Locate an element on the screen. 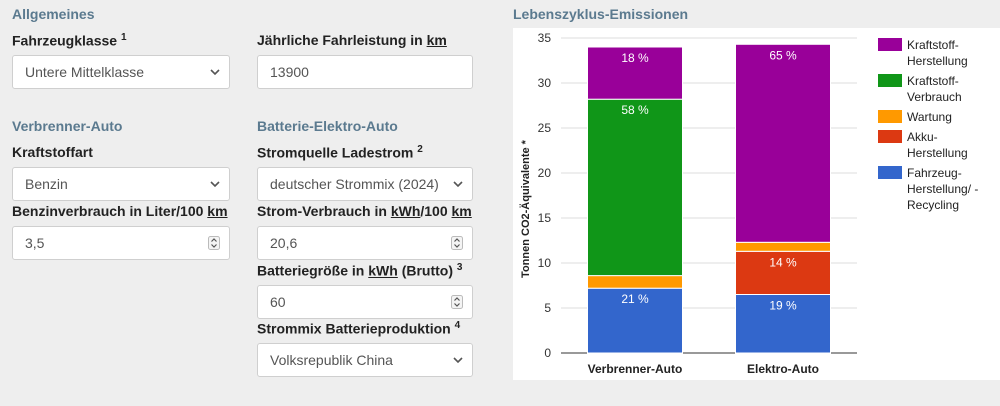 This screenshot has width=1000, height=406. data-label: 21 % is located at coordinates (635, 299).